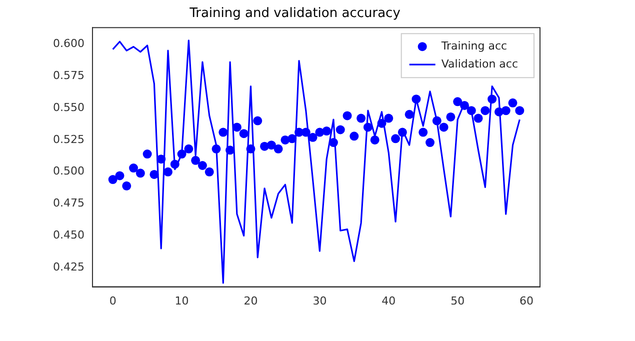 The height and width of the screenshot is (341, 635). What do you see at coordinates (68, 107) in the screenshot?
I see `y-tick-label: 0.550` at bounding box center [68, 107].